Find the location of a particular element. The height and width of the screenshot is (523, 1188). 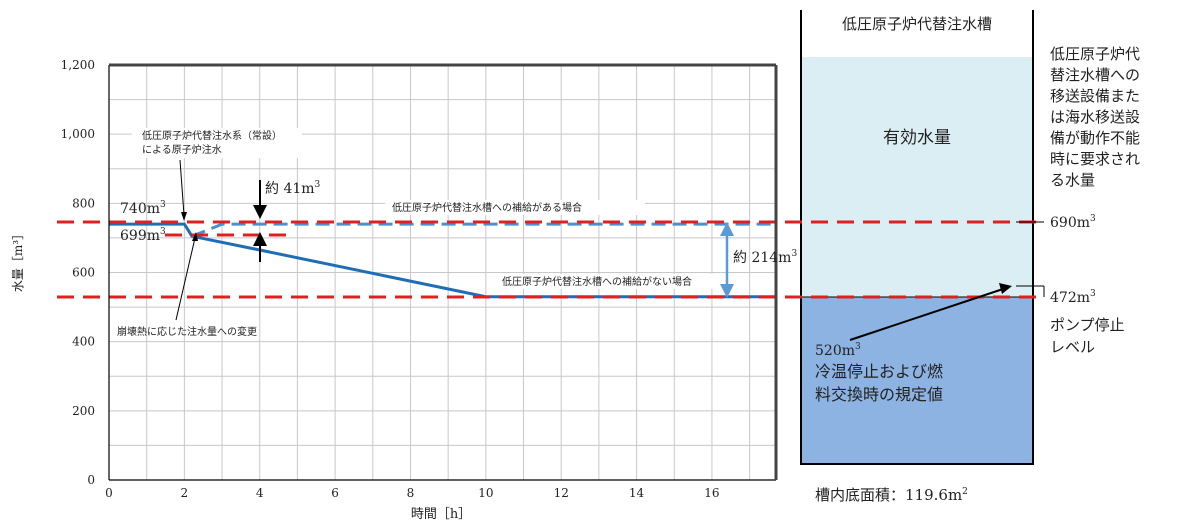

y-tick-400: 400 is located at coordinates (83, 342).